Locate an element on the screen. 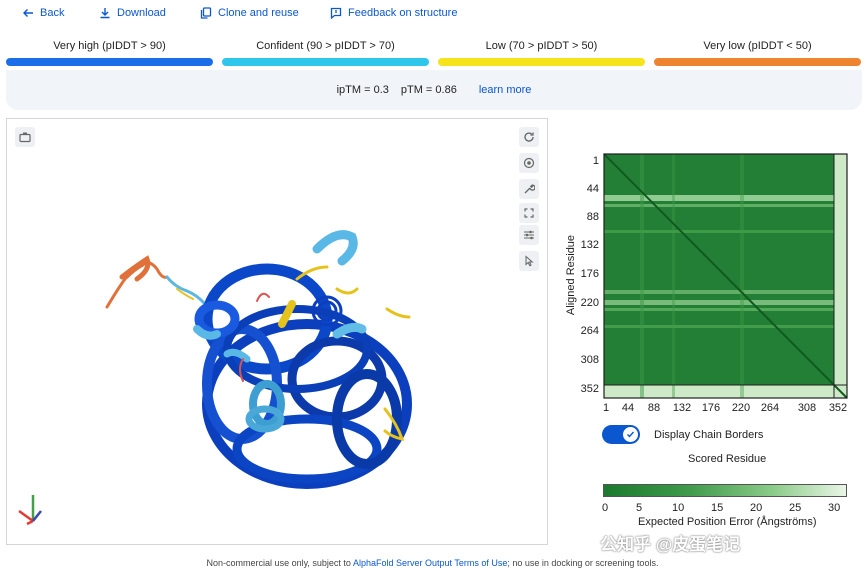 The height and width of the screenshot is (578, 865). pae-y-ticks: 1 44 88 132 176 220 264 308 352 is located at coordinates (590, 275).